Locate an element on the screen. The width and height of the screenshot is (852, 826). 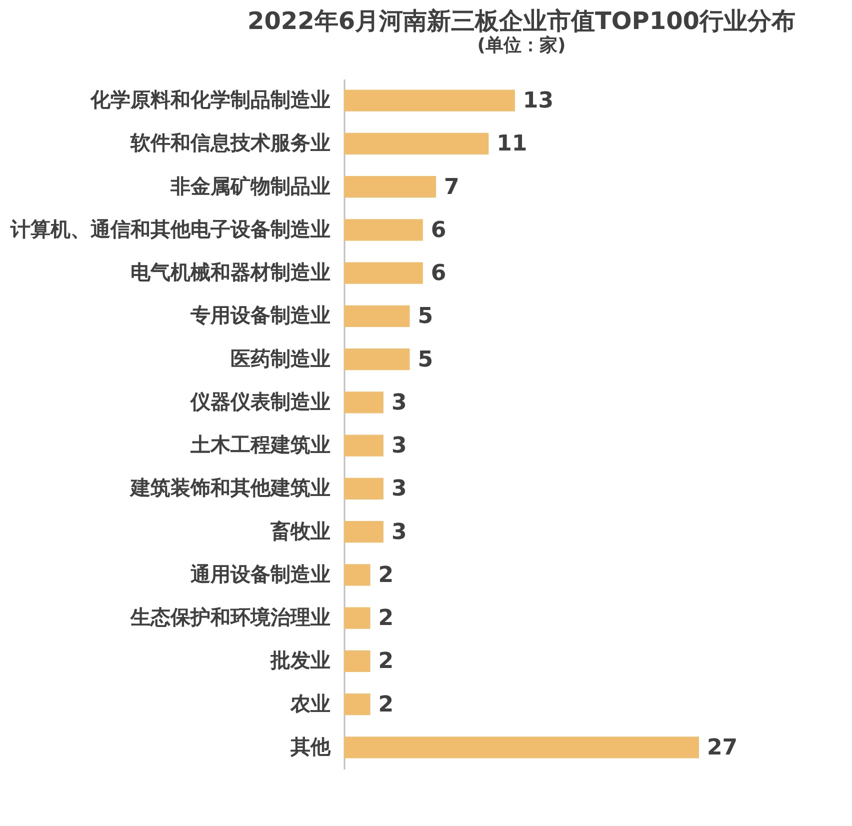
data-label: 11 is located at coordinates (512, 144).